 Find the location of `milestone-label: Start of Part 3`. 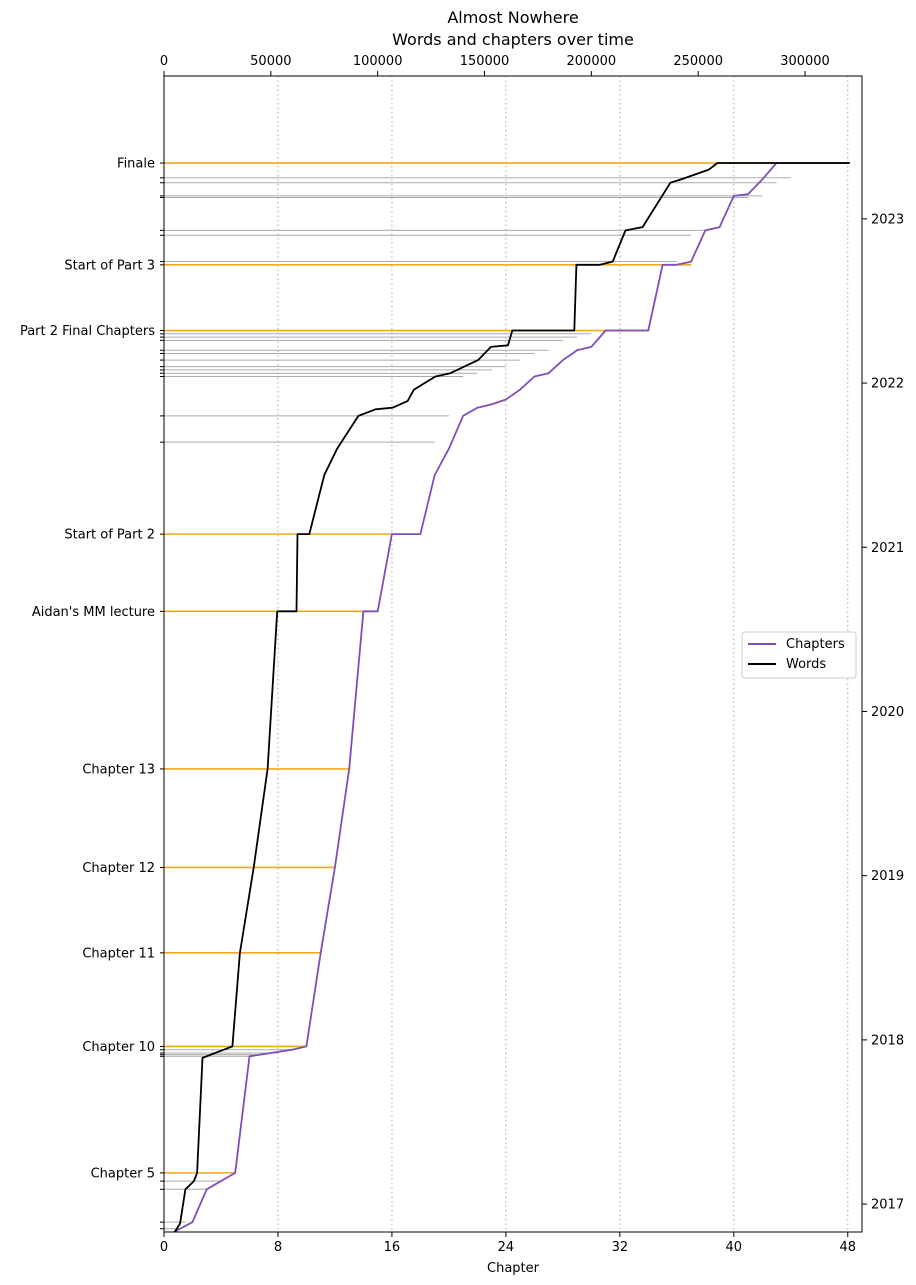

milestone-label: Start of Part 3 is located at coordinates (109, 265).